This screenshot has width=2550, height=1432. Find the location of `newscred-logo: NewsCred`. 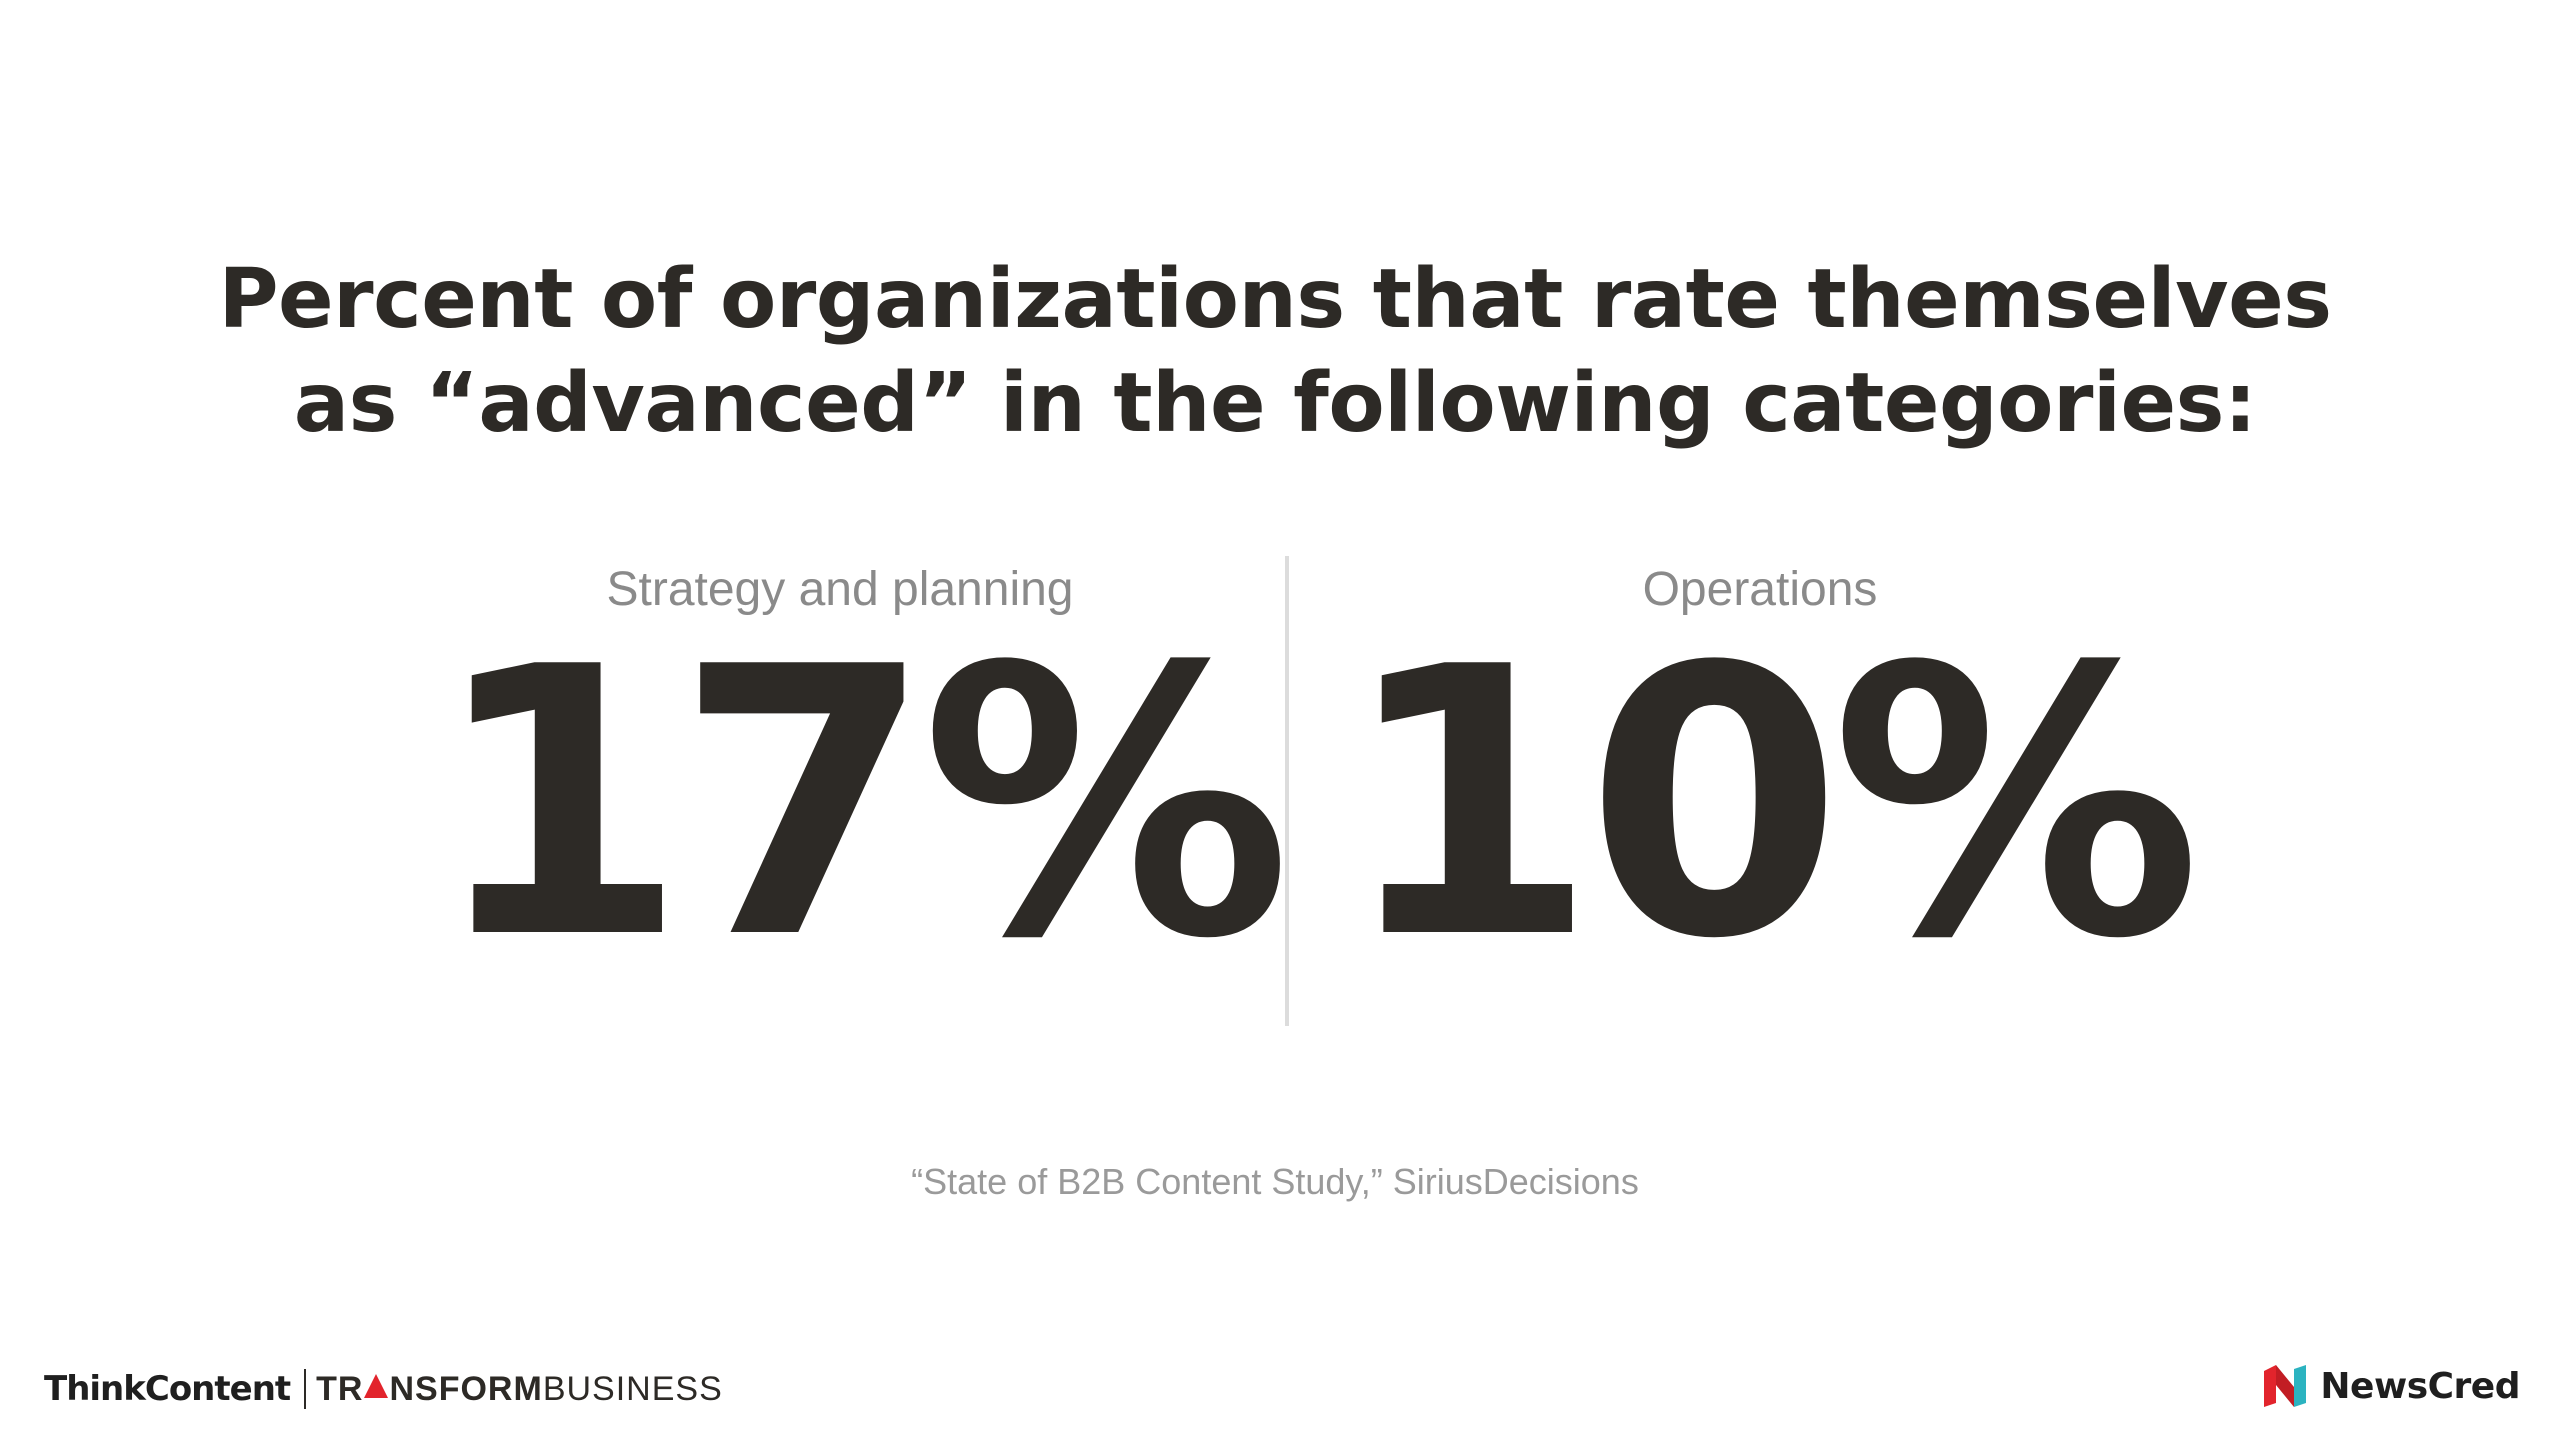

newscred-logo: NewsCred is located at coordinates (2391, 1386).